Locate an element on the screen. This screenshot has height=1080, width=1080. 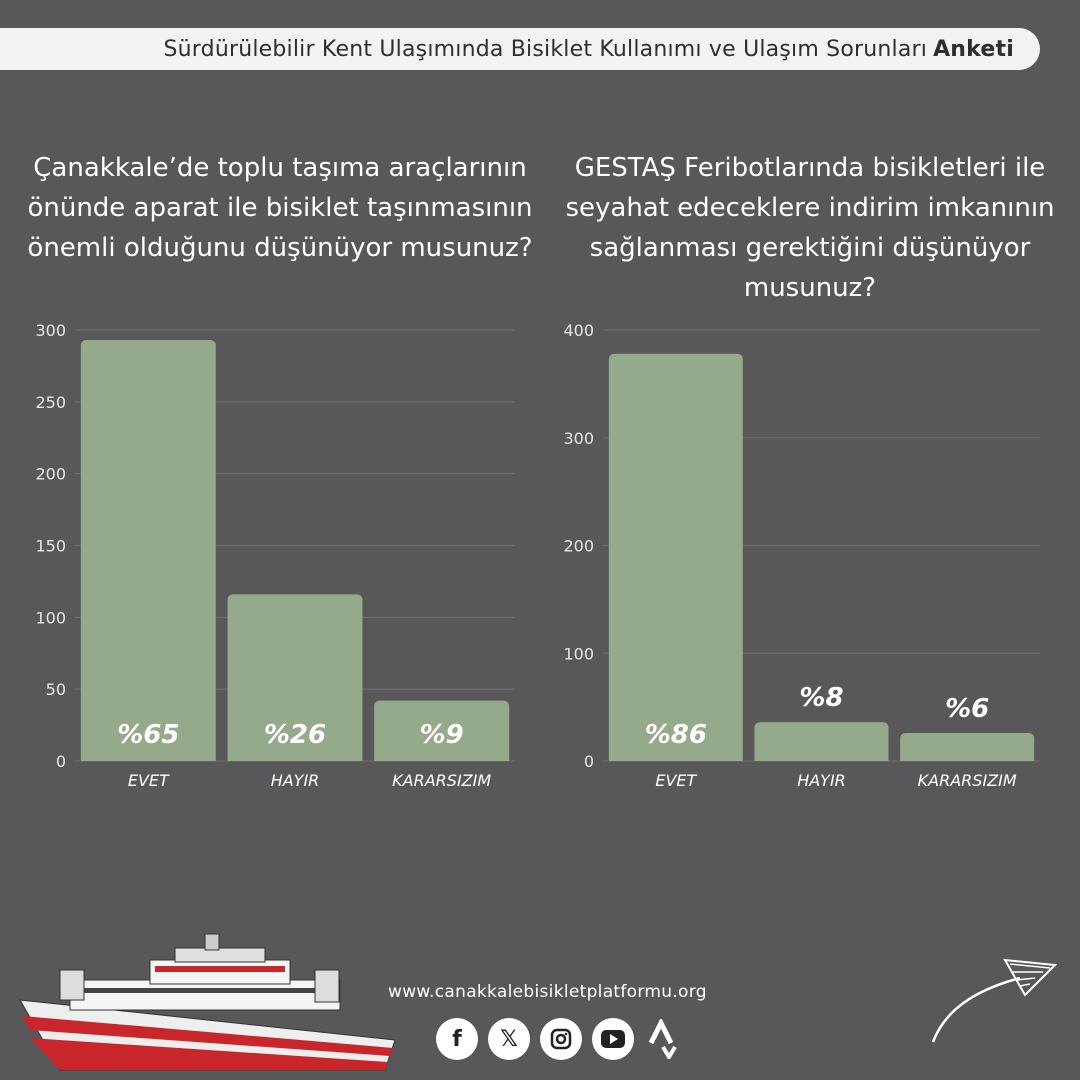
y-tick-label: 250 is located at coordinates (50, 402).